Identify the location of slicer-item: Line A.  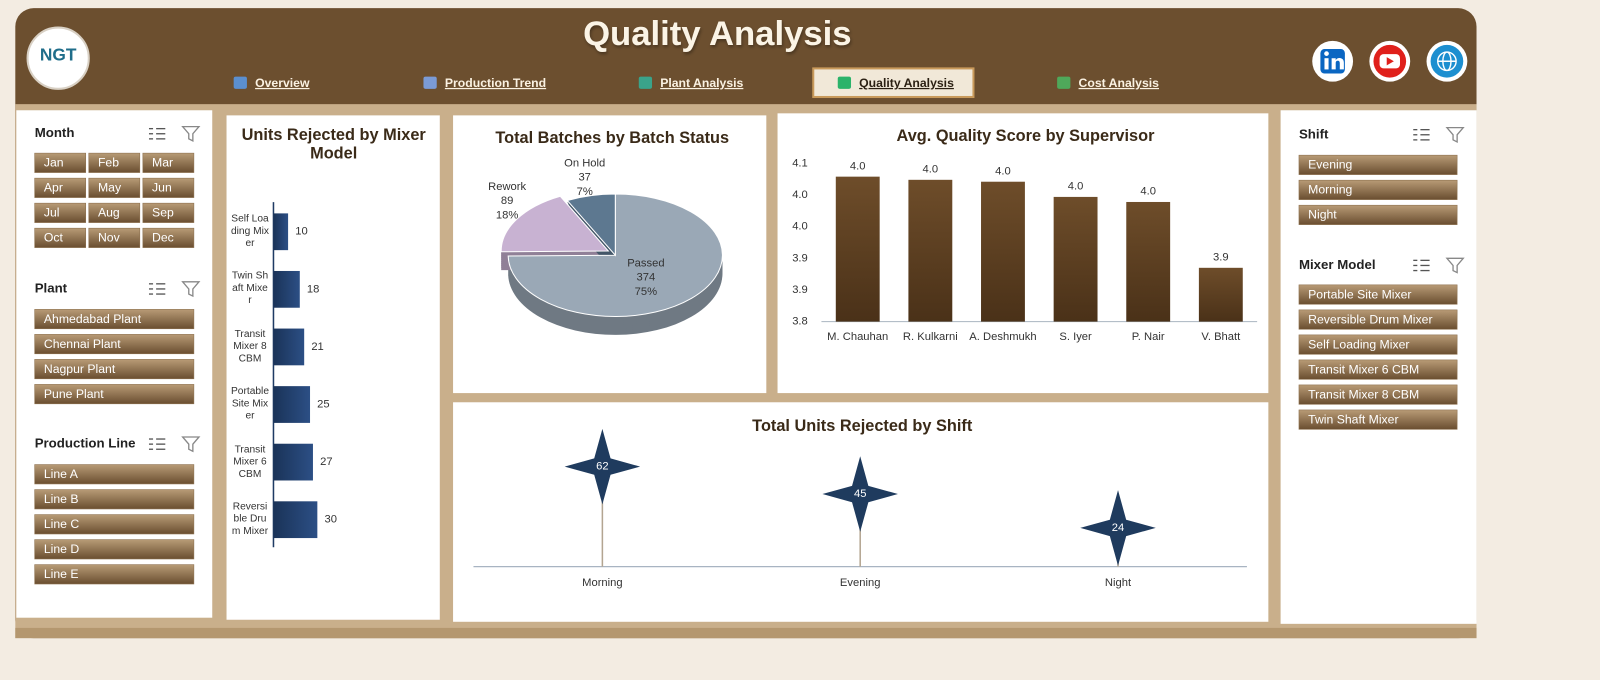
(61, 474).